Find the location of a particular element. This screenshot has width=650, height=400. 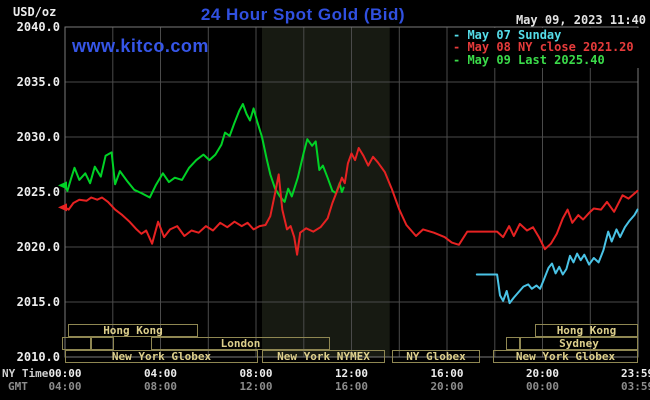

legend-item: - May 07 Sunday is located at coordinates (507, 35).